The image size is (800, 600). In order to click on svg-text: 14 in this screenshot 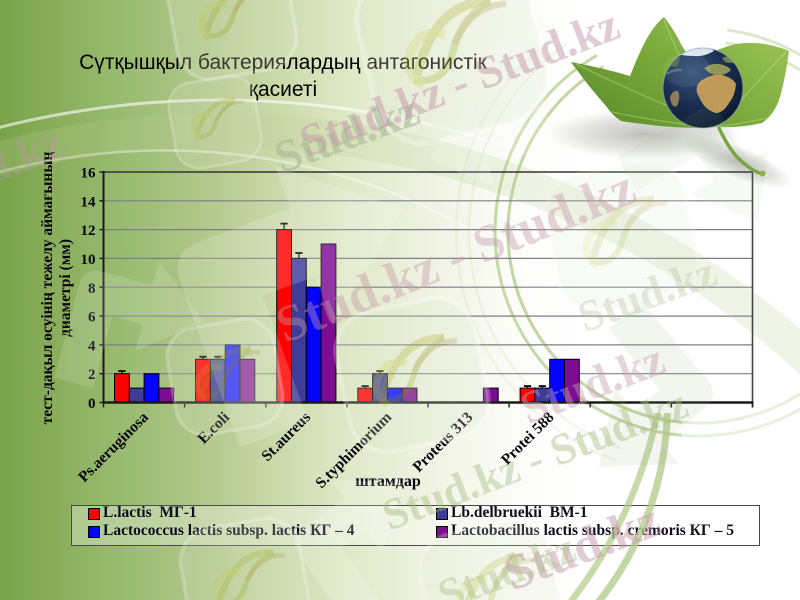, I will do `click(89, 202)`.